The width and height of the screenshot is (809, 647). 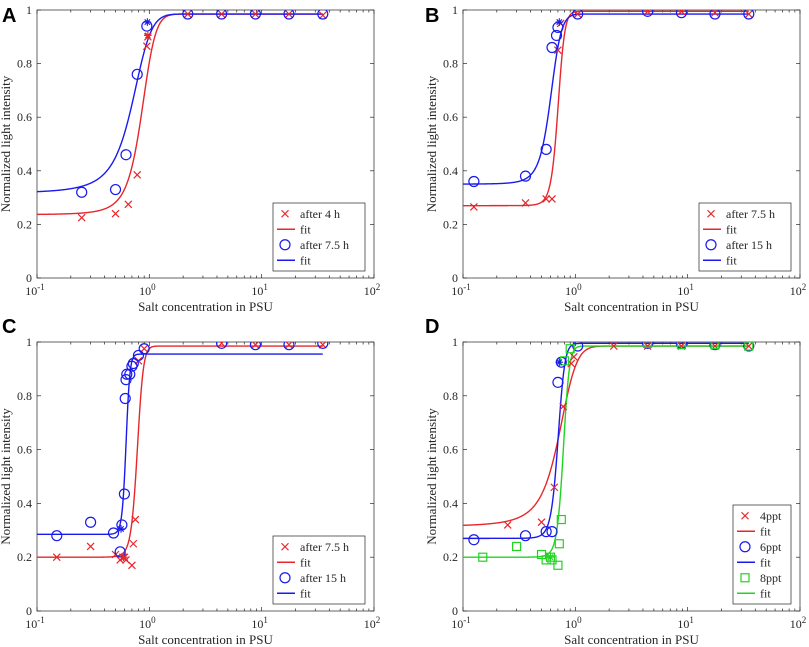 I want to click on y-tick-label: 1, so click(x=29, y=342).